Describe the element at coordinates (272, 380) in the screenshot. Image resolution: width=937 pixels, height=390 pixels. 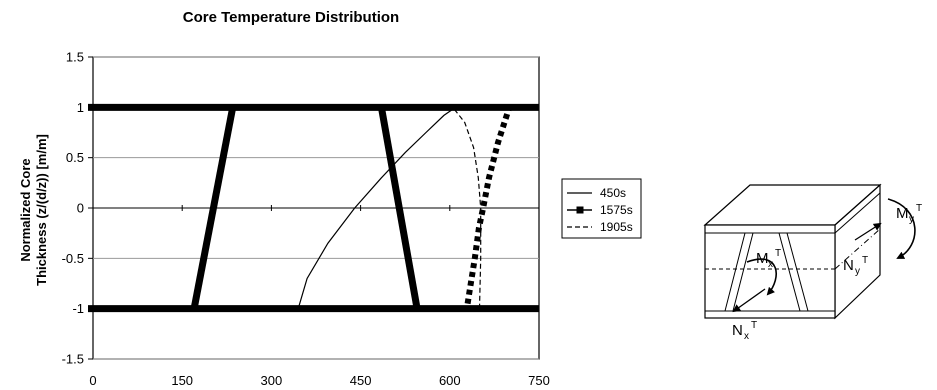
I see `x-tick-label-2: 300` at that location.